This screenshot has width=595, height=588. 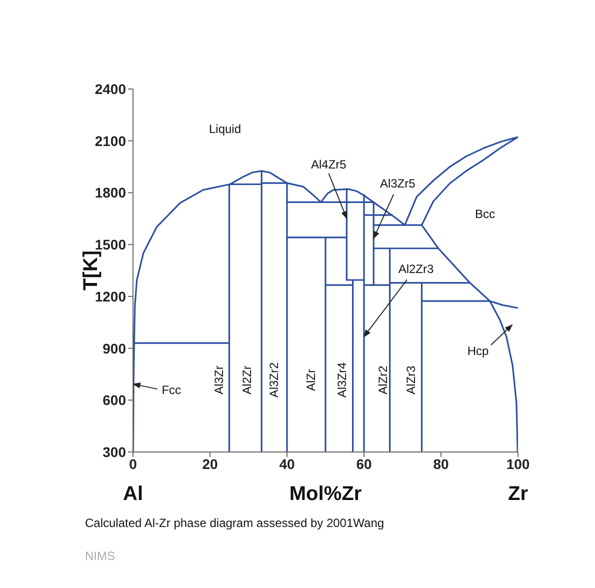 What do you see at coordinates (91, 270) in the screenshot?
I see `y-axis-title: T[K]` at bounding box center [91, 270].